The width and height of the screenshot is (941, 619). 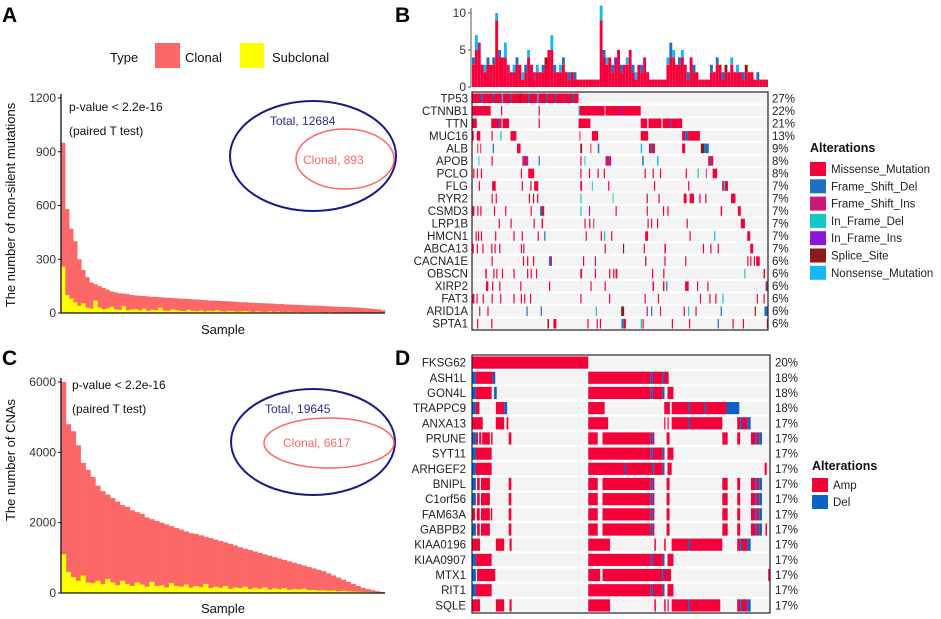 I want to click on venn-clonal-ellipse, so click(x=329, y=443).